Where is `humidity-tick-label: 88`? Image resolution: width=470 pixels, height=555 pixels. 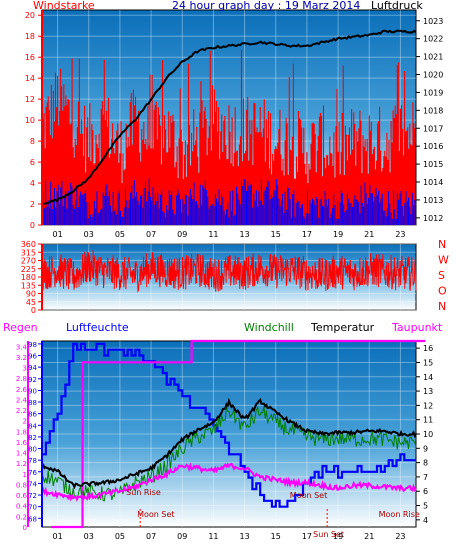 humidity-tick-label: 88 is located at coordinates (32, 403).